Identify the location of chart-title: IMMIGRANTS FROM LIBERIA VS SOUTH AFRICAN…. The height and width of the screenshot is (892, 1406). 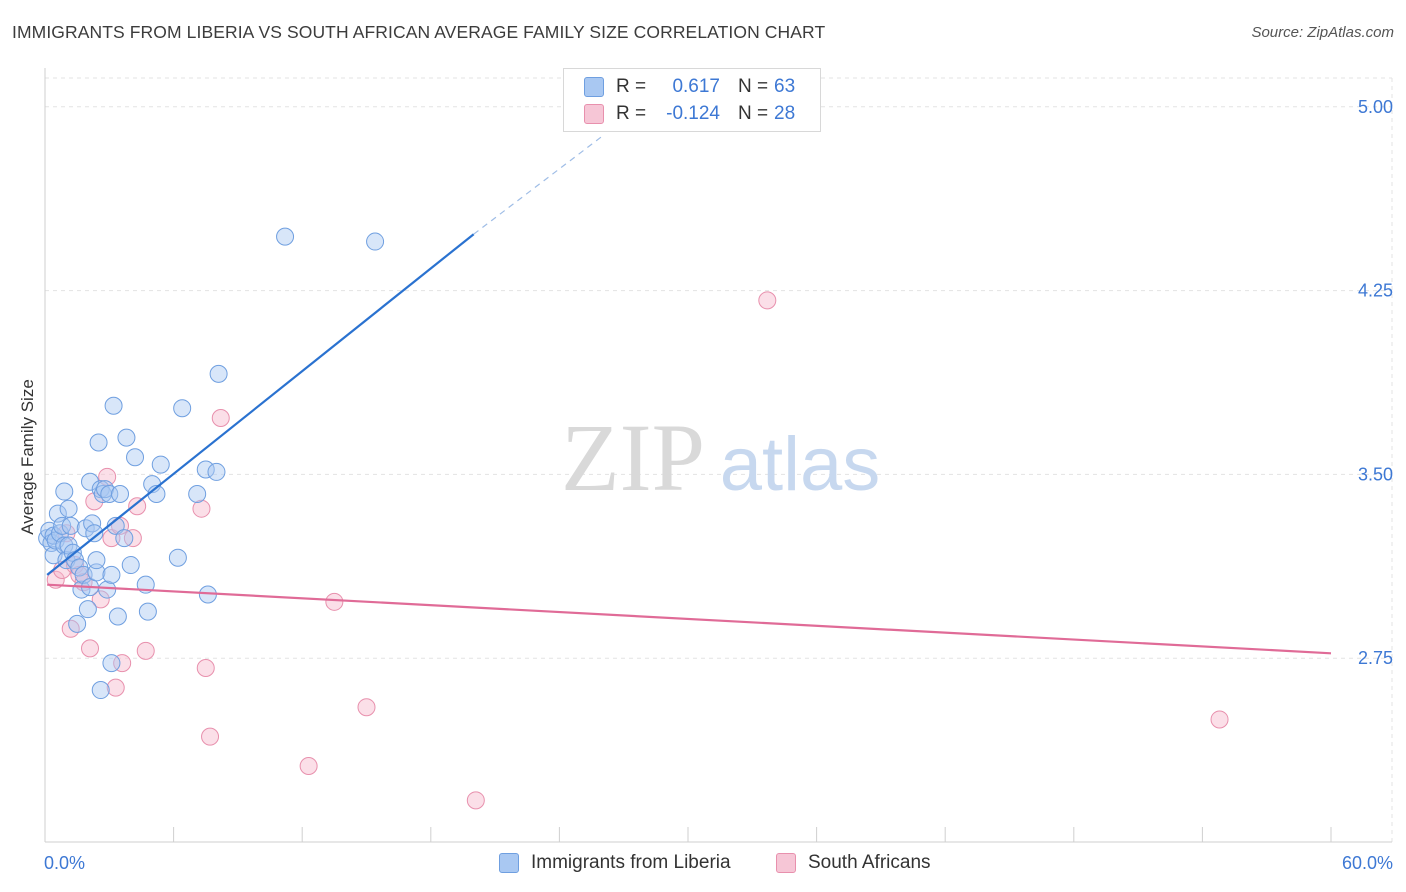
(419, 32).